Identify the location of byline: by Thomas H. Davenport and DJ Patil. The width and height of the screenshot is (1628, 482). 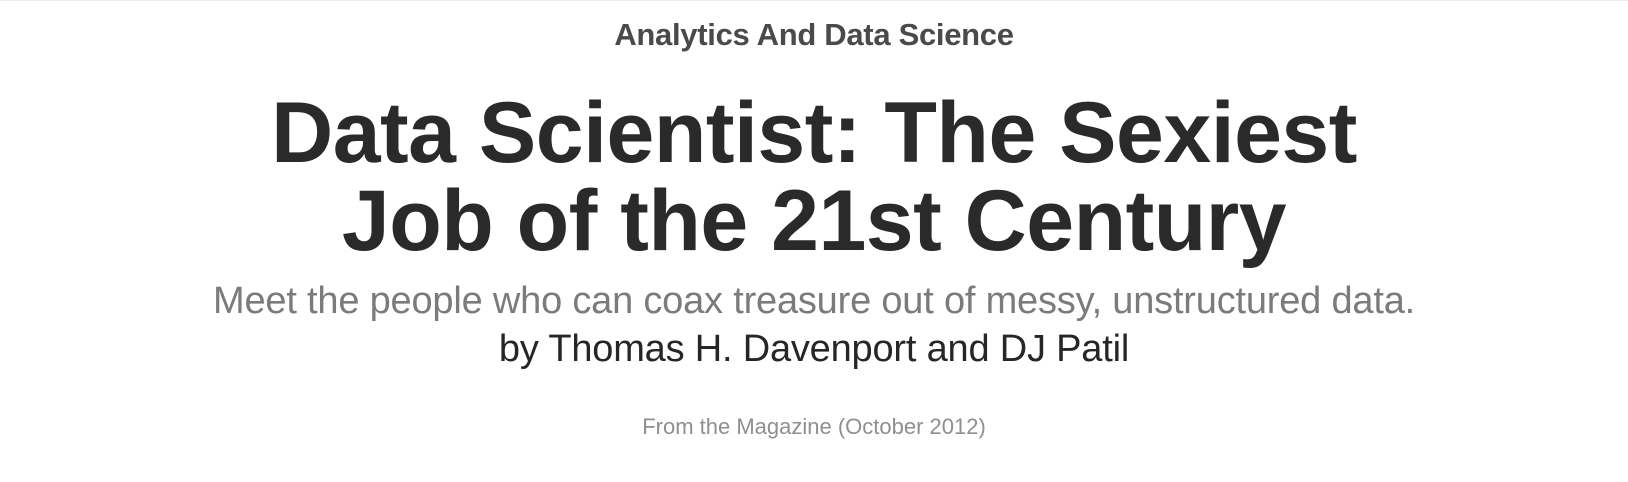
(814, 349).